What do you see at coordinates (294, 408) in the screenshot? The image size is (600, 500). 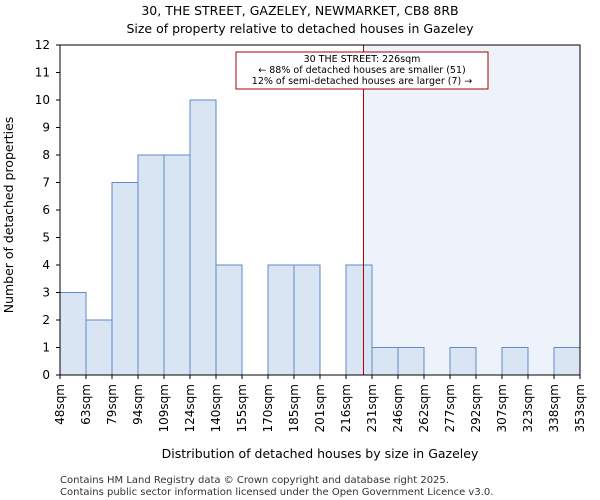 I see `x-tick-label-185sqm: 185sqm` at bounding box center [294, 408].